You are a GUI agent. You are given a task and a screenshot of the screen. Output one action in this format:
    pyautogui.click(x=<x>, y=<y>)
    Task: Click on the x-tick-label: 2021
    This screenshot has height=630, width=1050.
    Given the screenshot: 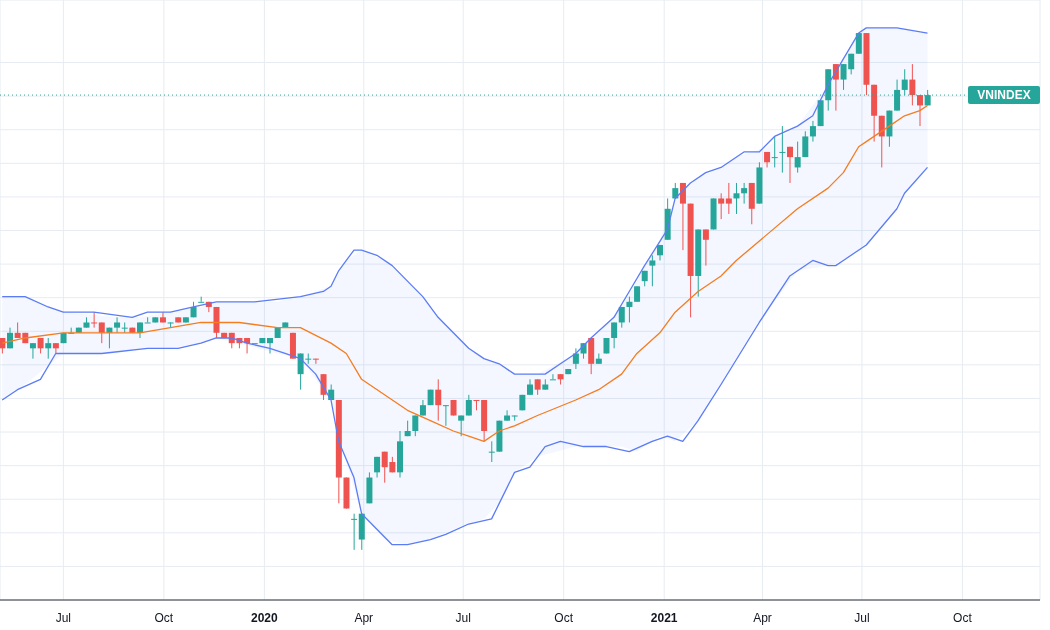 What is the action you would take?
    pyautogui.click(x=664, y=618)
    